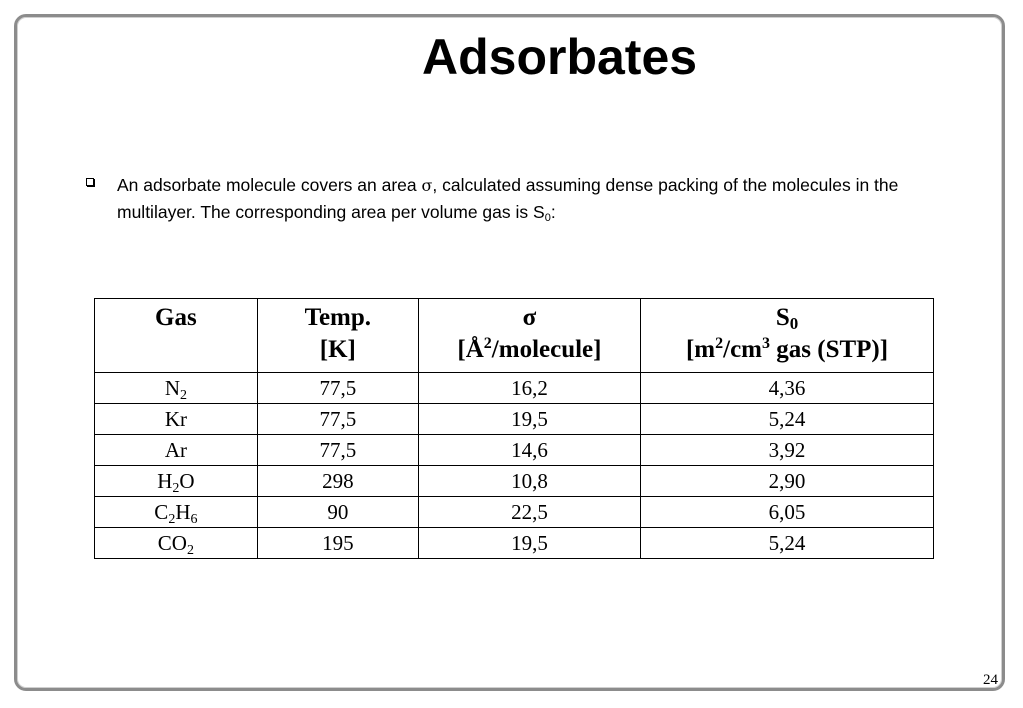 The width and height of the screenshot is (1023, 708). Describe the element at coordinates (529, 481) in the screenshot. I see `cell-sigma: 10,8` at that location.